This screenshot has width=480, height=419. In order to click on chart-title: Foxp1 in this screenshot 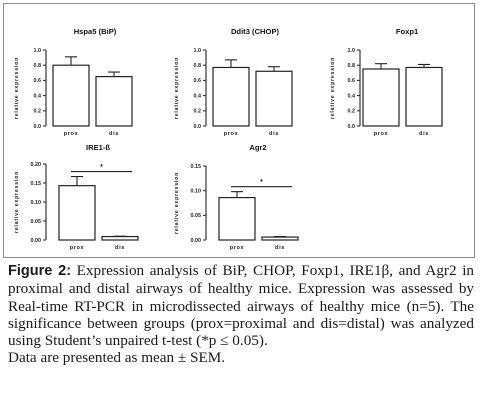, I will do `click(407, 31)`.